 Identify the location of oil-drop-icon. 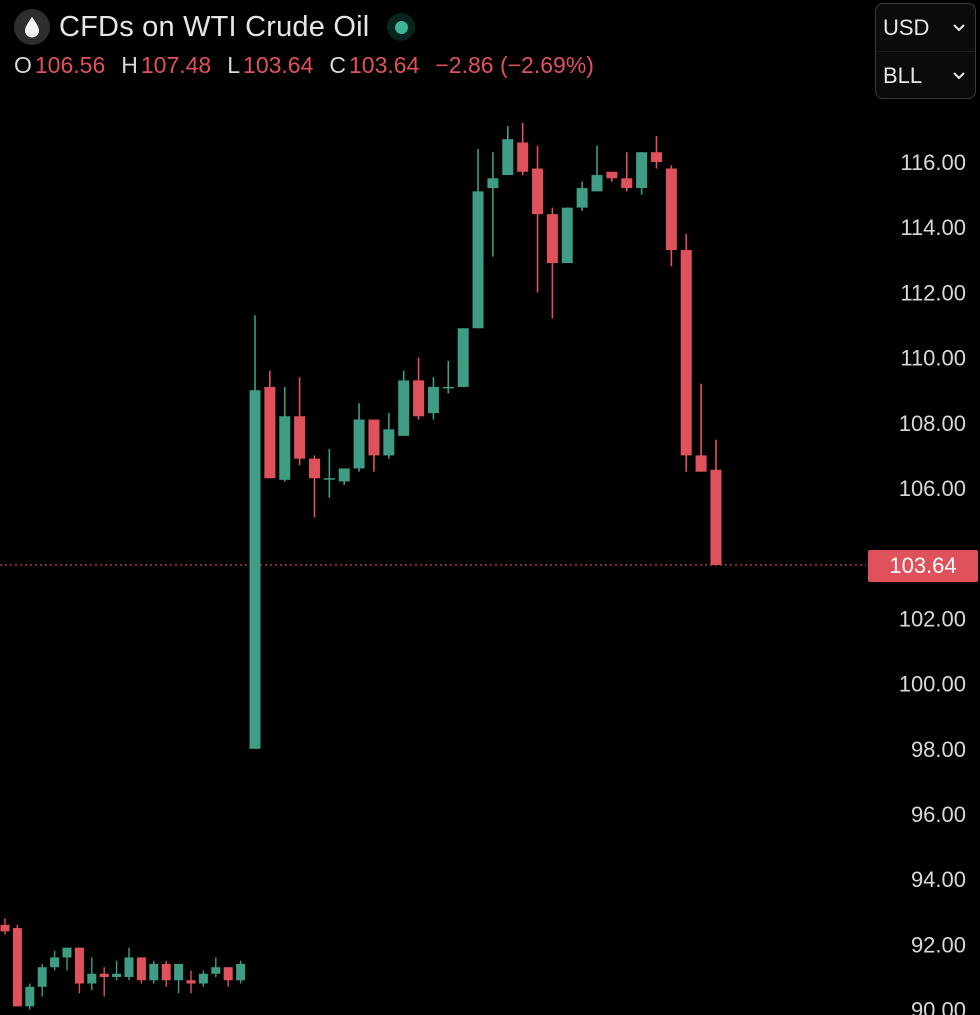
(32, 27).